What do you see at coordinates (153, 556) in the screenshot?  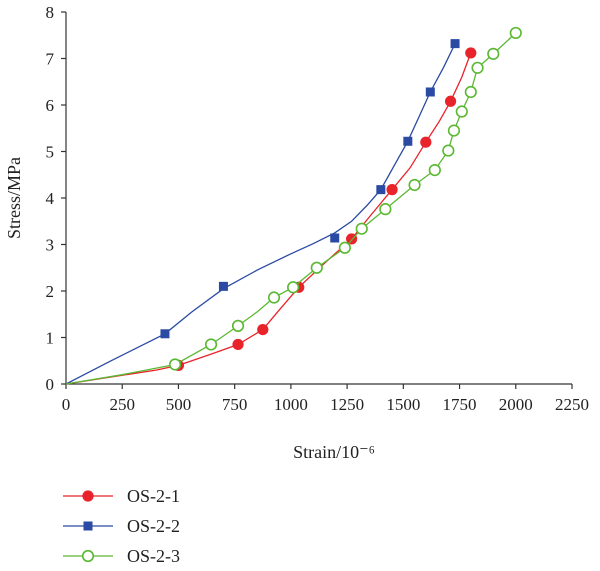 I see `legend-label: OS-2-3` at bounding box center [153, 556].